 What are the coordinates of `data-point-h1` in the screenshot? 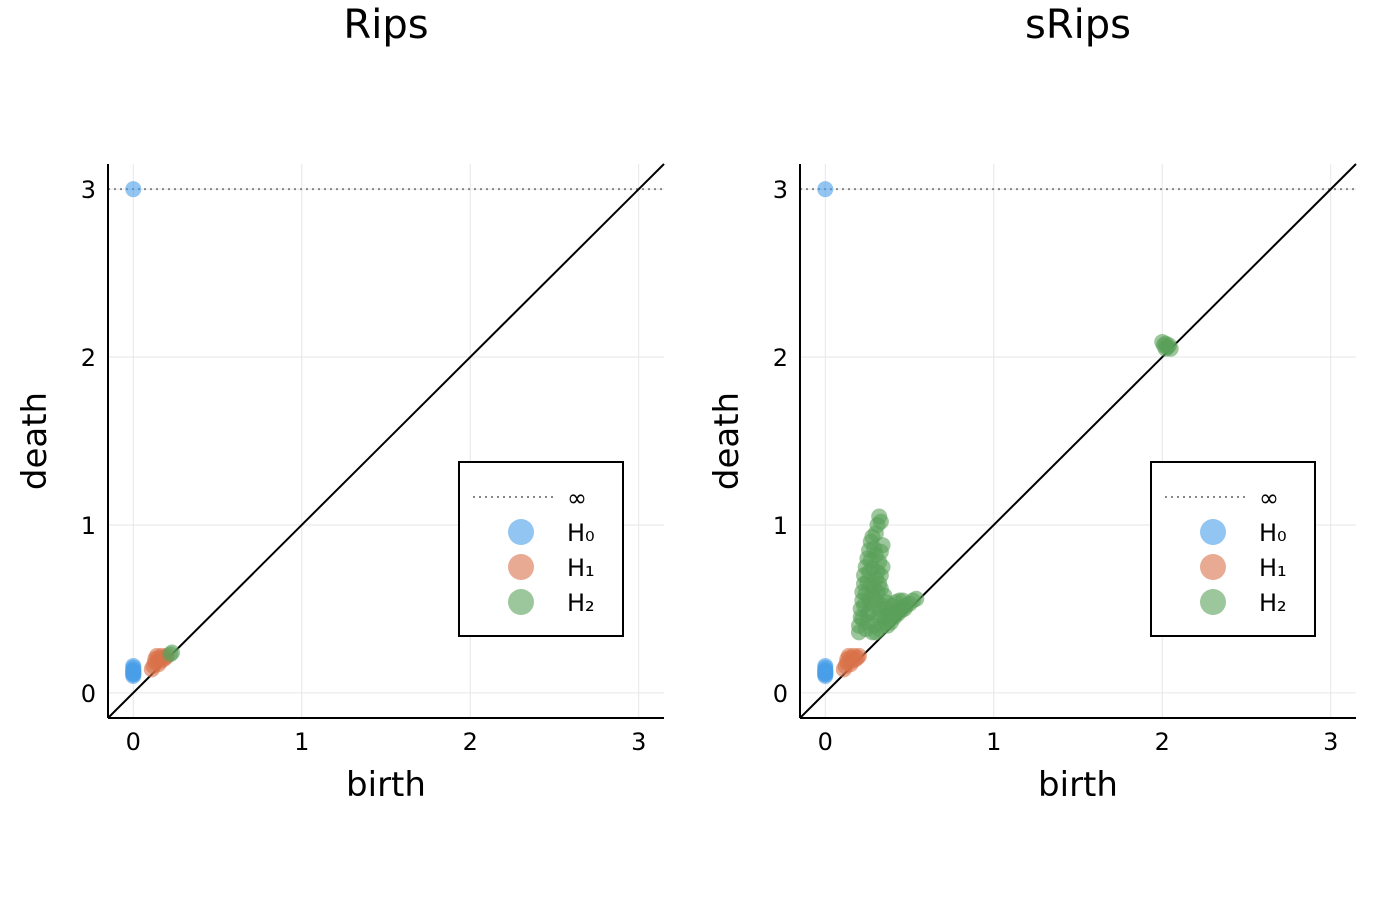 It's located at (858, 655).